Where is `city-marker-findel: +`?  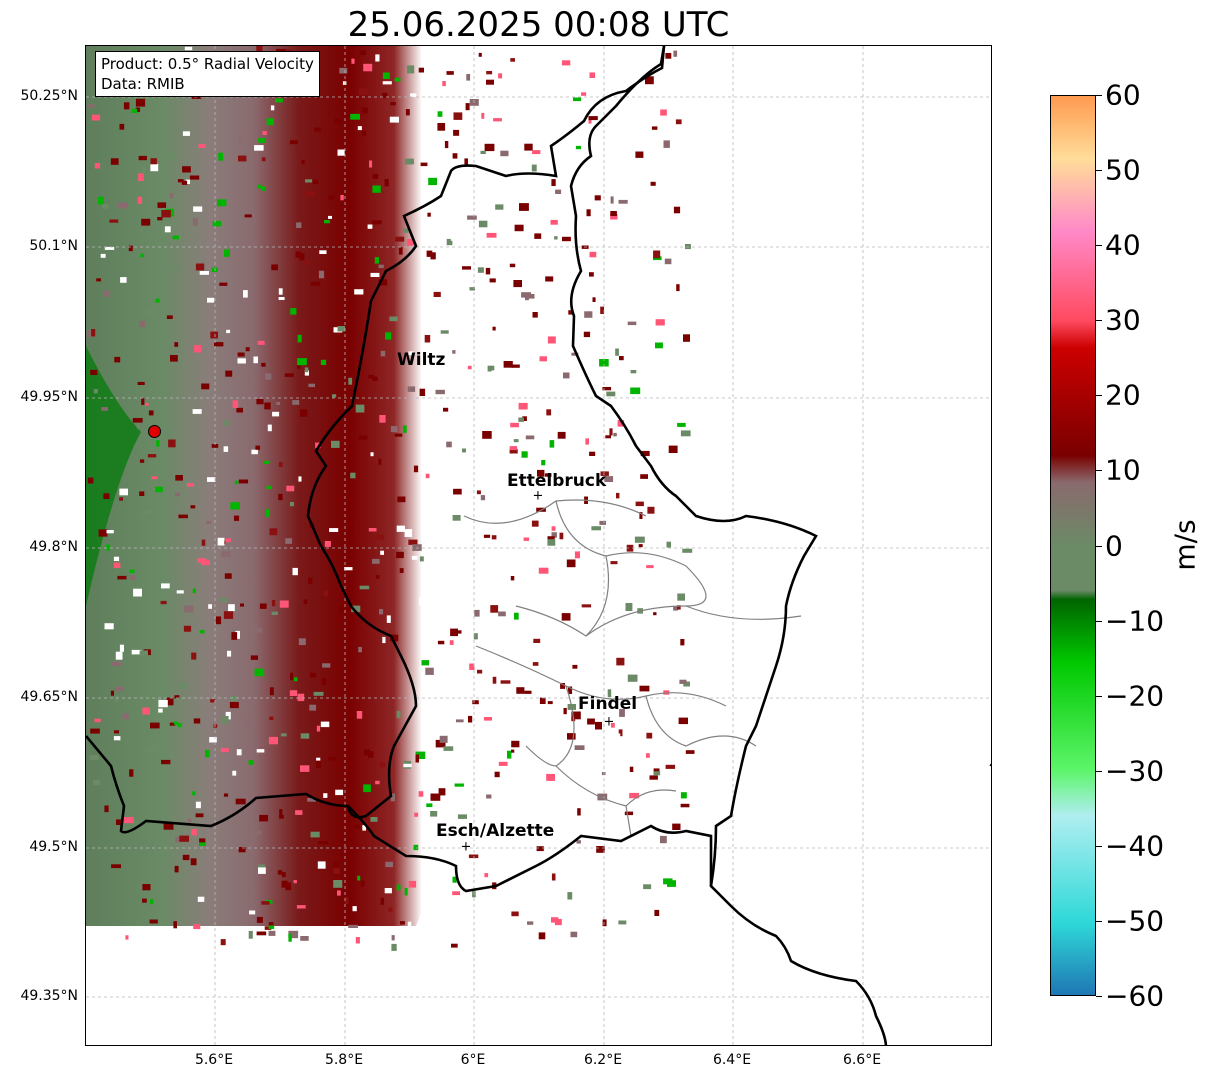 city-marker-findel: + is located at coordinates (609, 722).